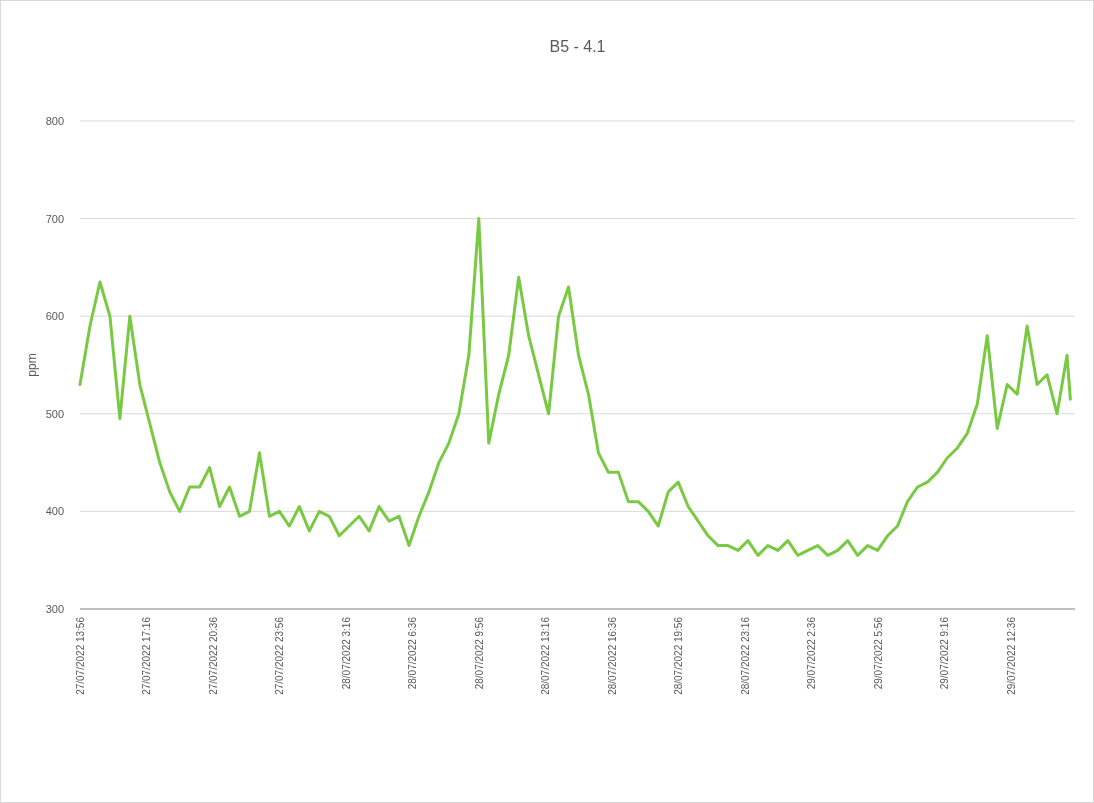 This screenshot has height=803, width=1094. What do you see at coordinates (54, 316) in the screenshot?
I see `y-tick-label: 600` at bounding box center [54, 316].